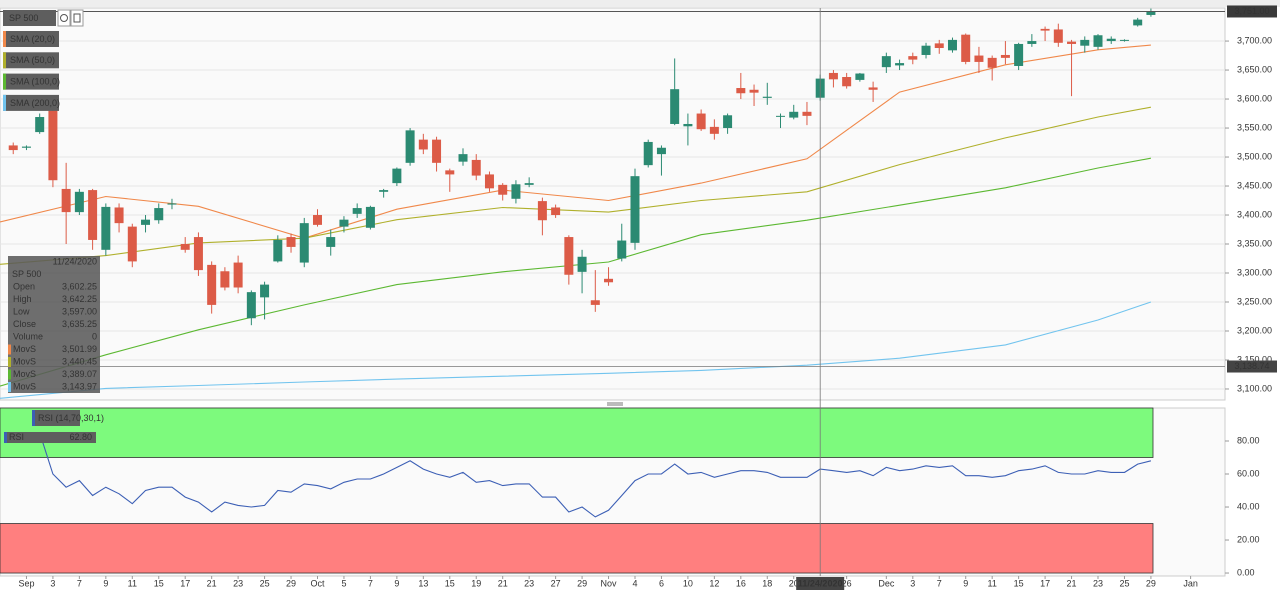 This screenshot has width=1280, height=595. Describe the element at coordinates (1254, 127) in the screenshot. I see `y-tick-label: 3,550.00` at that location.